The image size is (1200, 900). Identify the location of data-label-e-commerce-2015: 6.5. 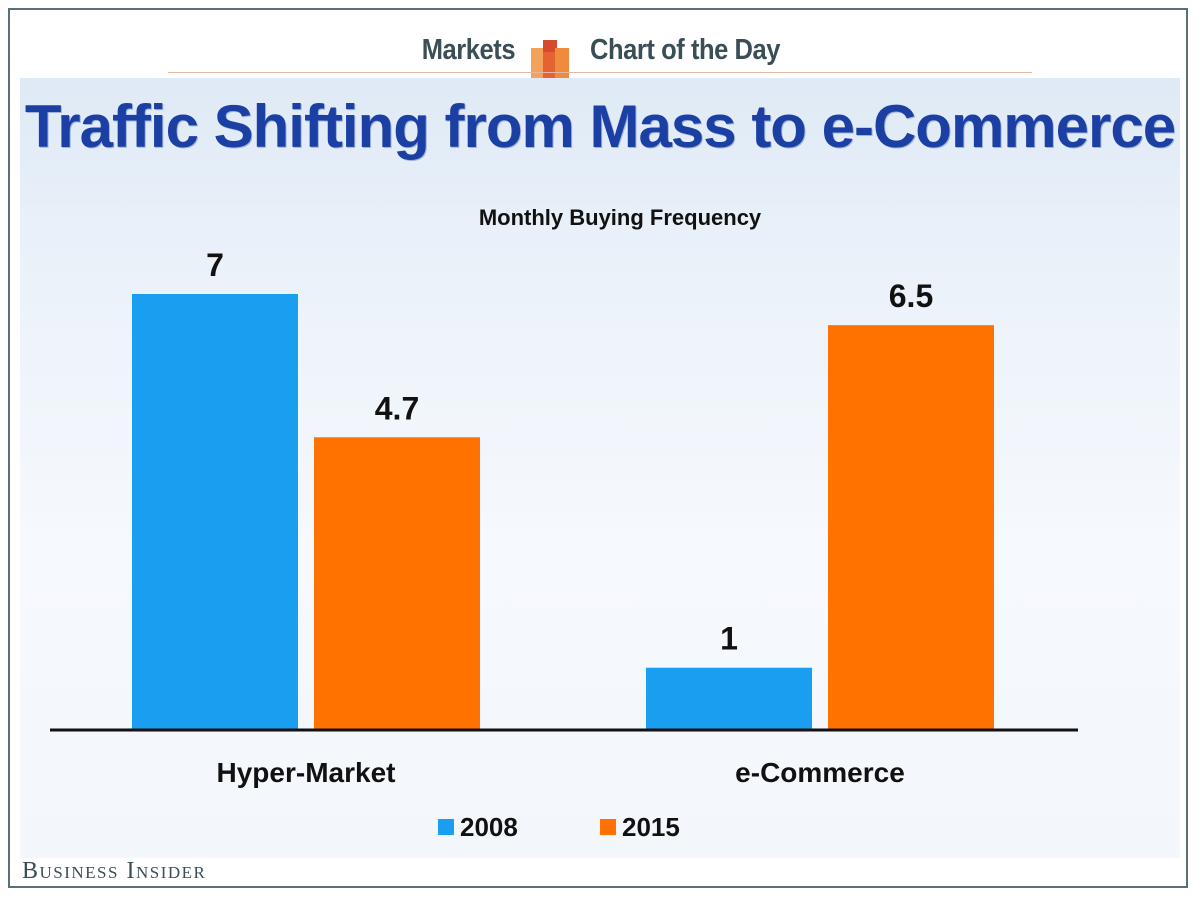
(911, 296).